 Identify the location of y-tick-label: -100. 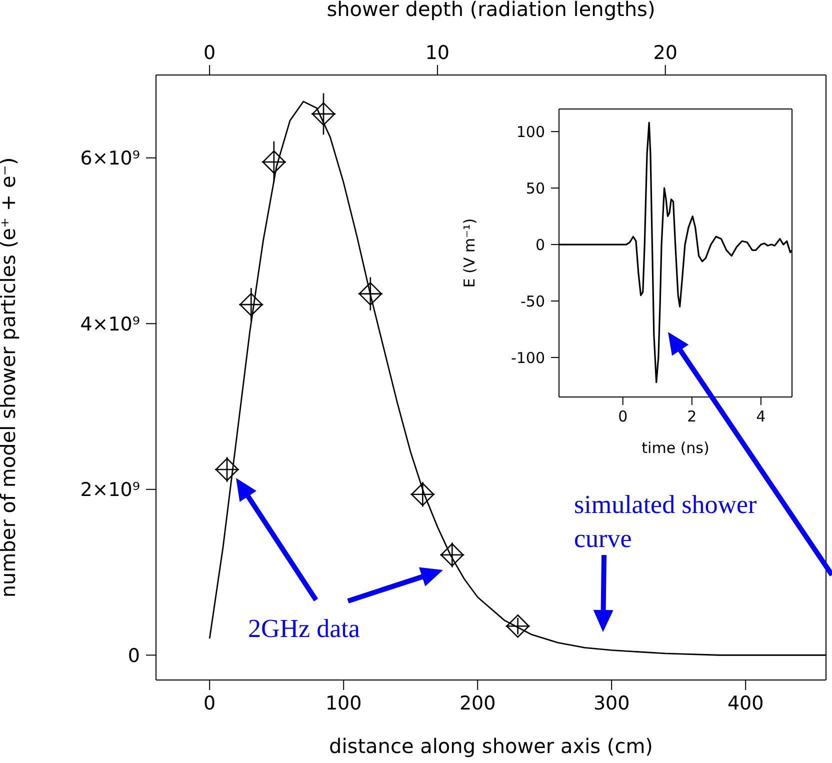
(527, 357).